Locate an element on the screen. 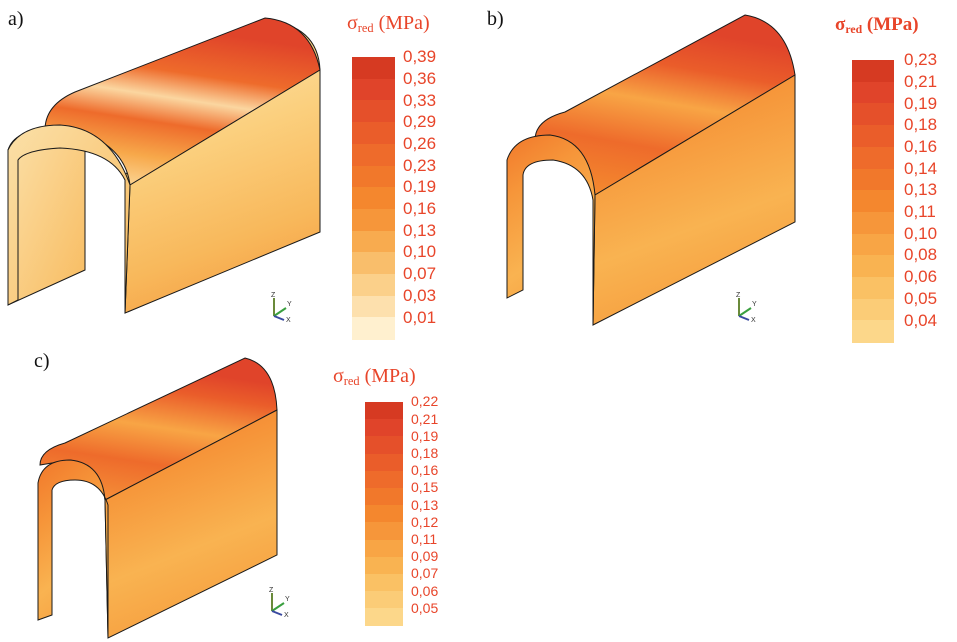 Image resolution: width=957 pixels, height=642 pixels. tunnel-model-b is located at coordinates (651, 170).